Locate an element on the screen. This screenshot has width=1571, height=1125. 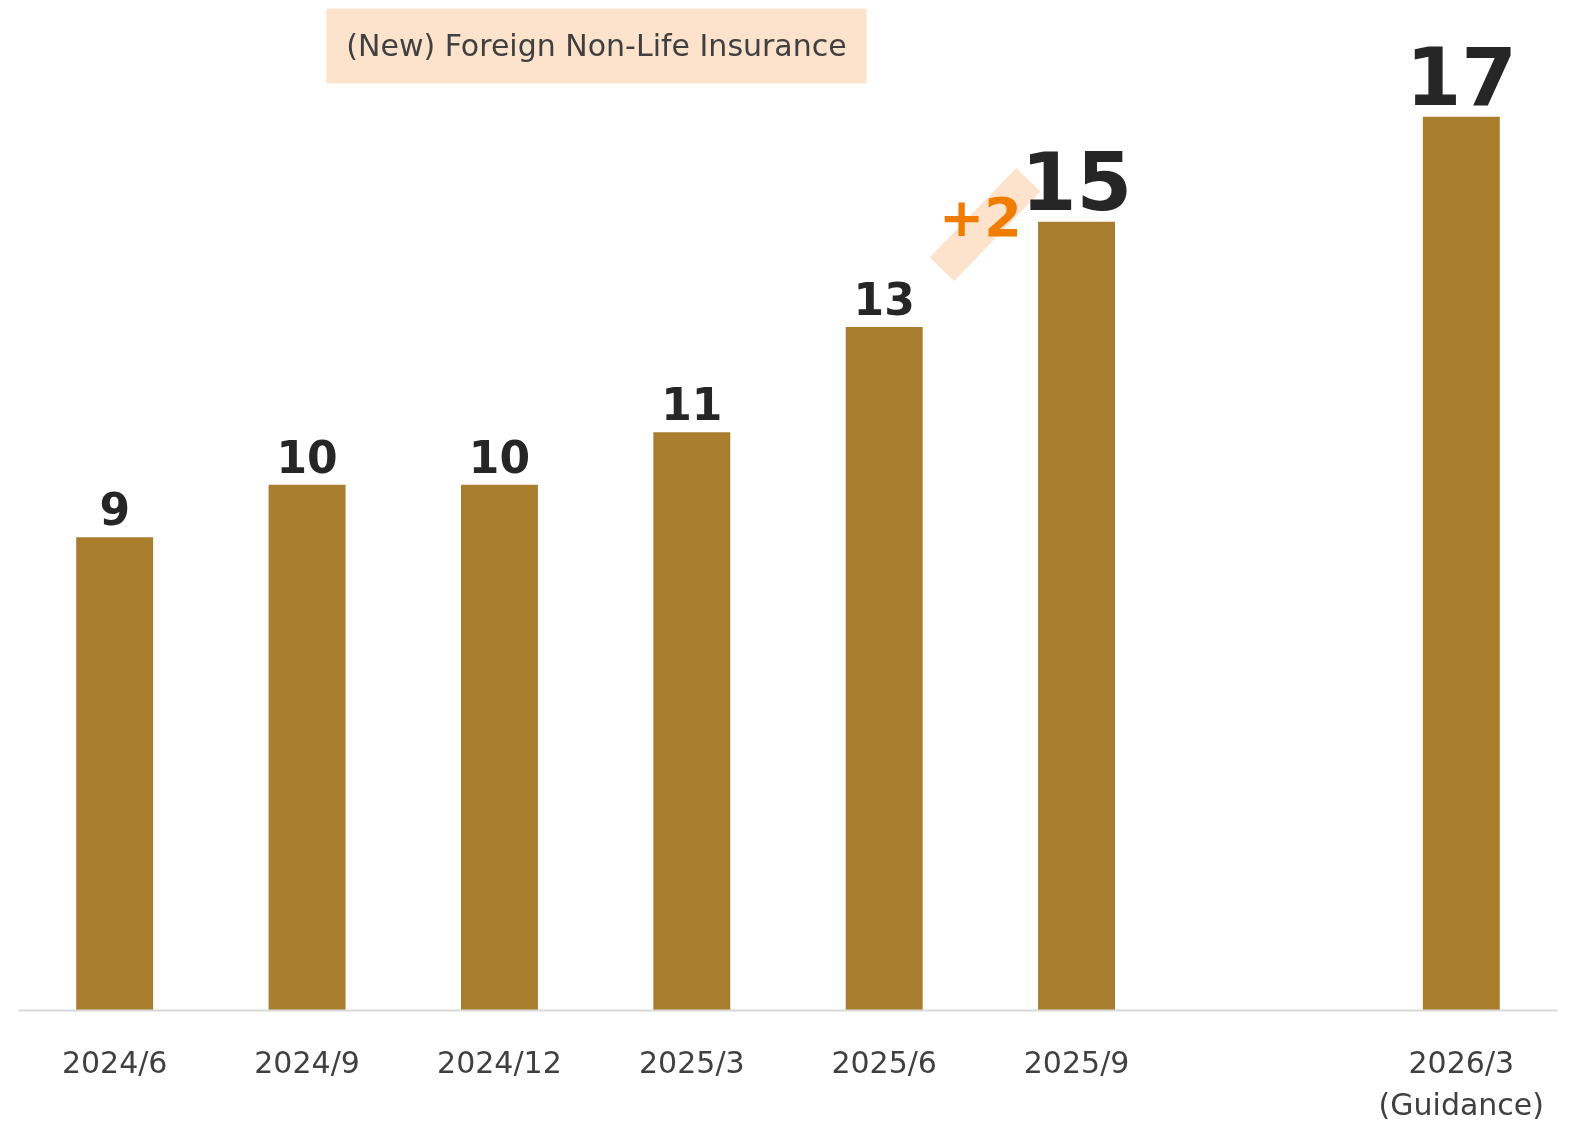
data-label: 9 is located at coordinates (114, 510).